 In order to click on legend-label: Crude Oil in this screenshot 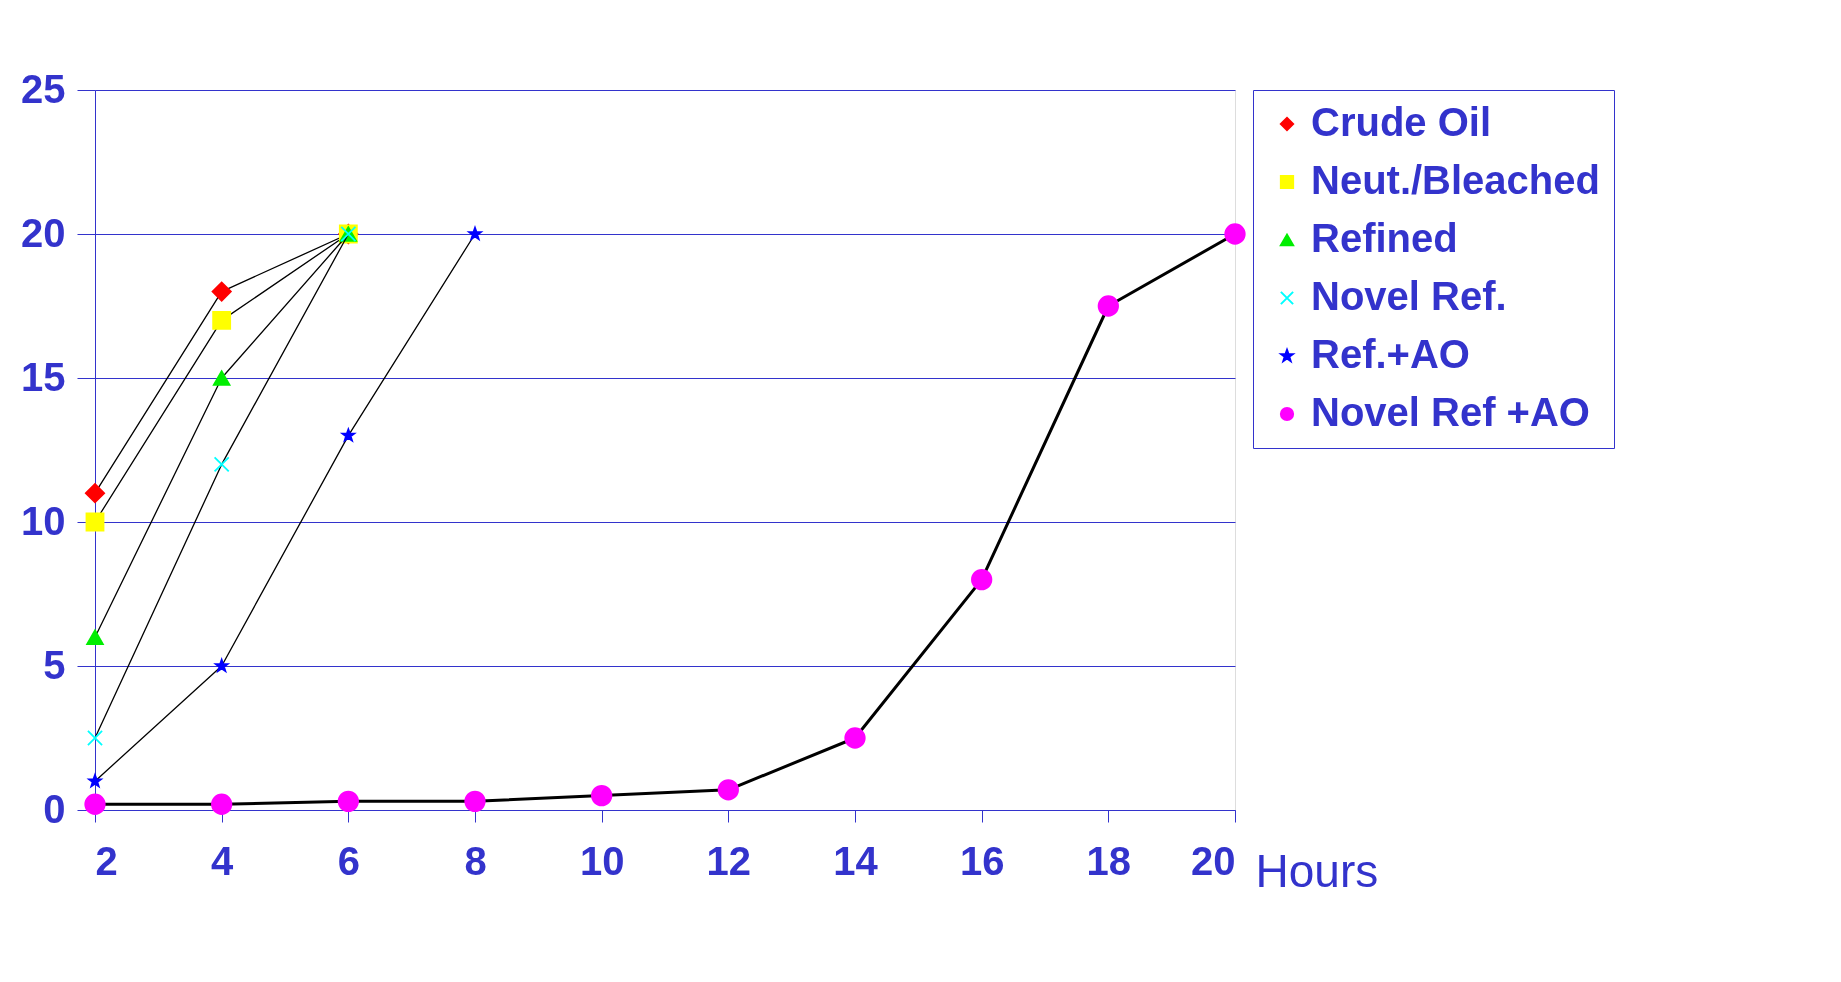, I will do `click(1401, 122)`.